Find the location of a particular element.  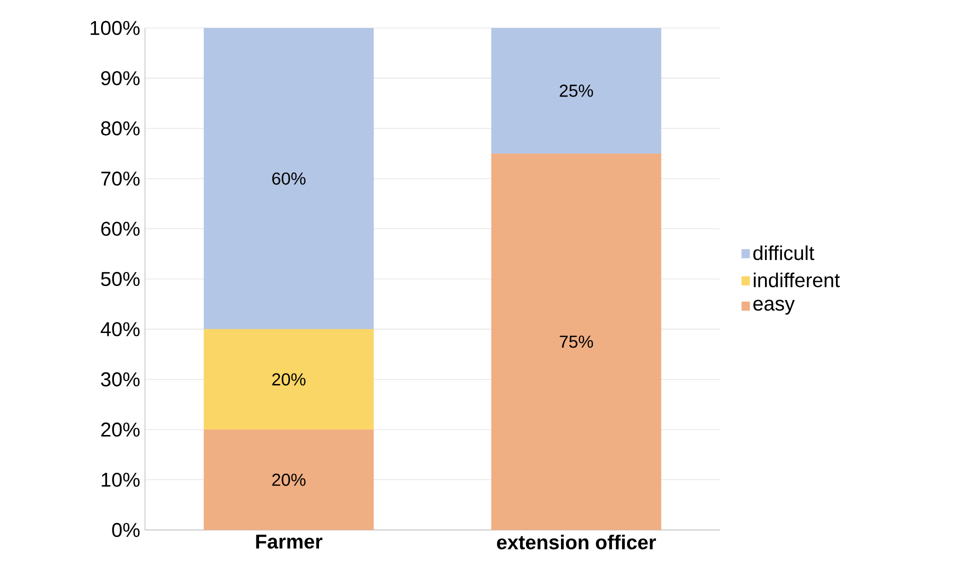

legend-label: indifferent is located at coordinates (797, 280).